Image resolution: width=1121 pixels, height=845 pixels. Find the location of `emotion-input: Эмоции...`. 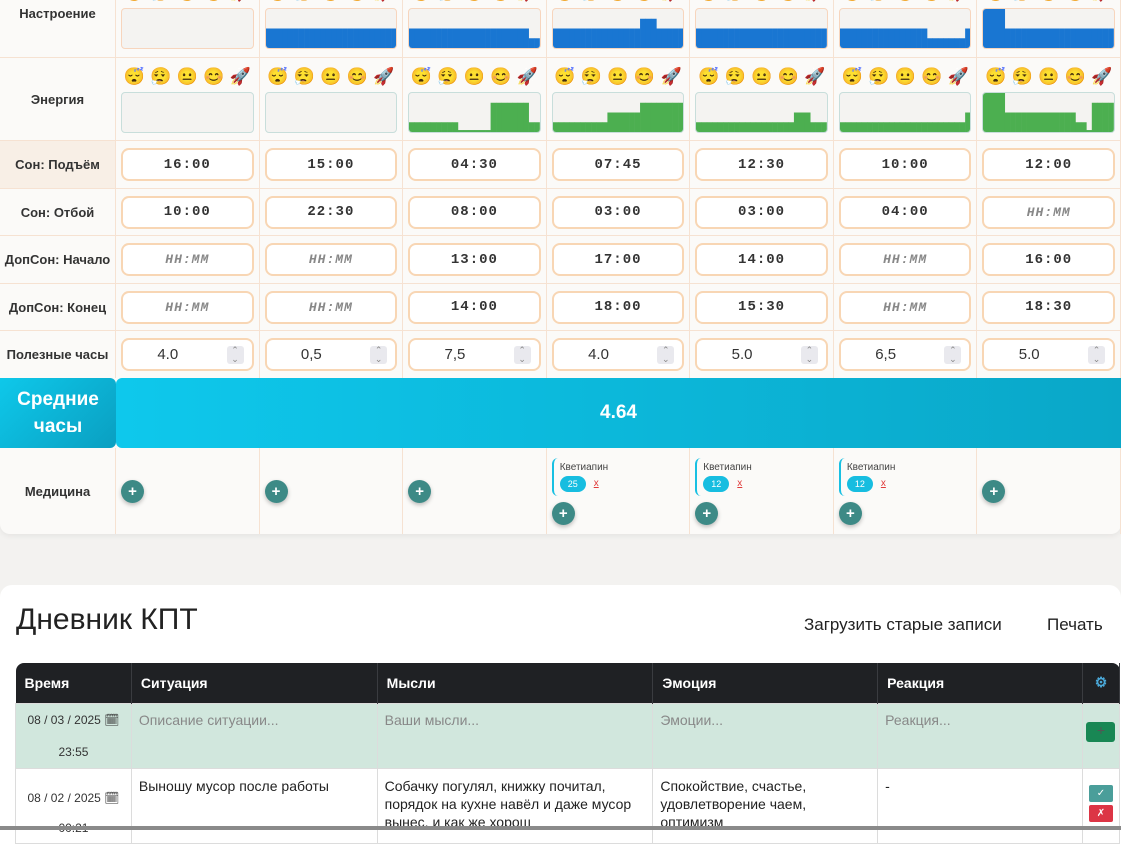

emotion-input: Эмоции... is located at coordinates (765, 735).